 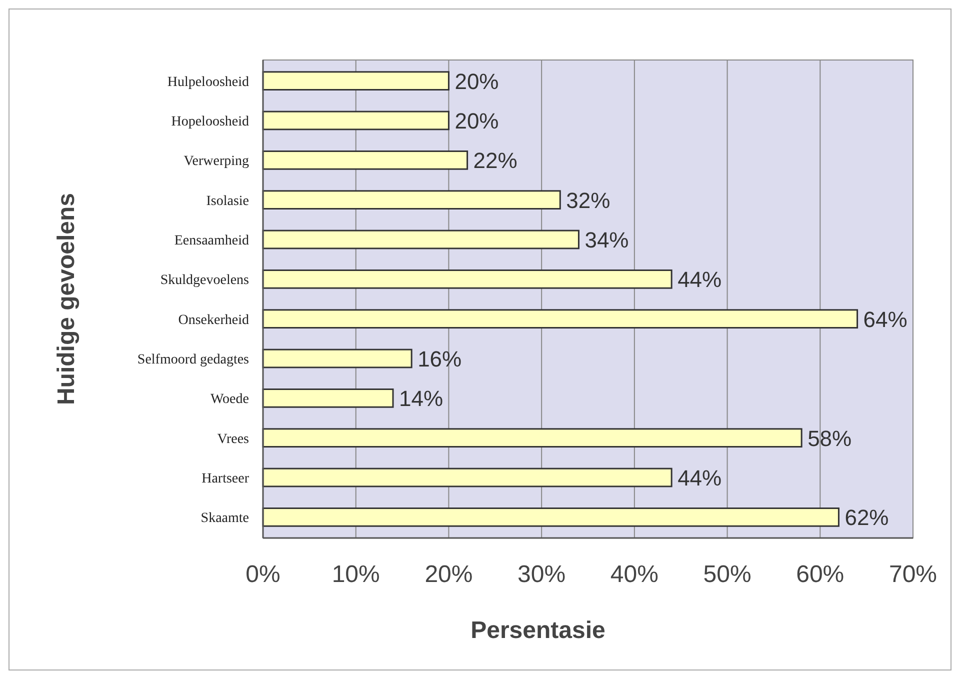 What do you see at coordinates (263, 574) in the screenshot?
I see `x-tick-label: 0%` at bounding box center [263, 574].